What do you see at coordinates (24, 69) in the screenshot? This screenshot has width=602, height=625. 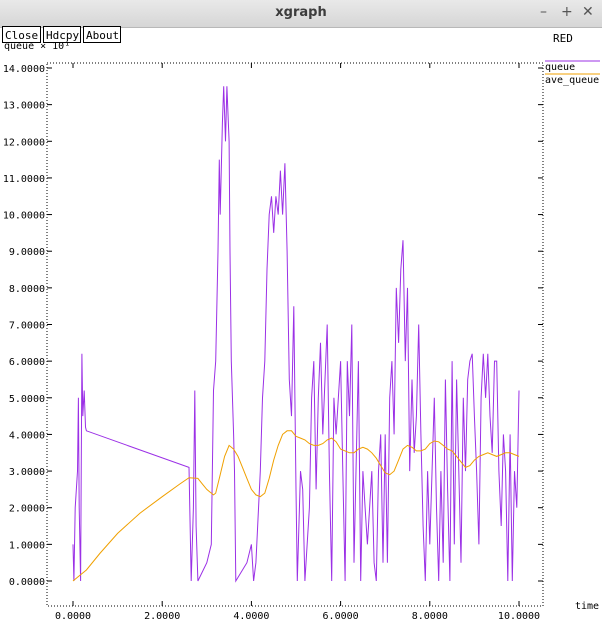 I see `y-tick-label: 14.0000` at bounding box center [24, 69].